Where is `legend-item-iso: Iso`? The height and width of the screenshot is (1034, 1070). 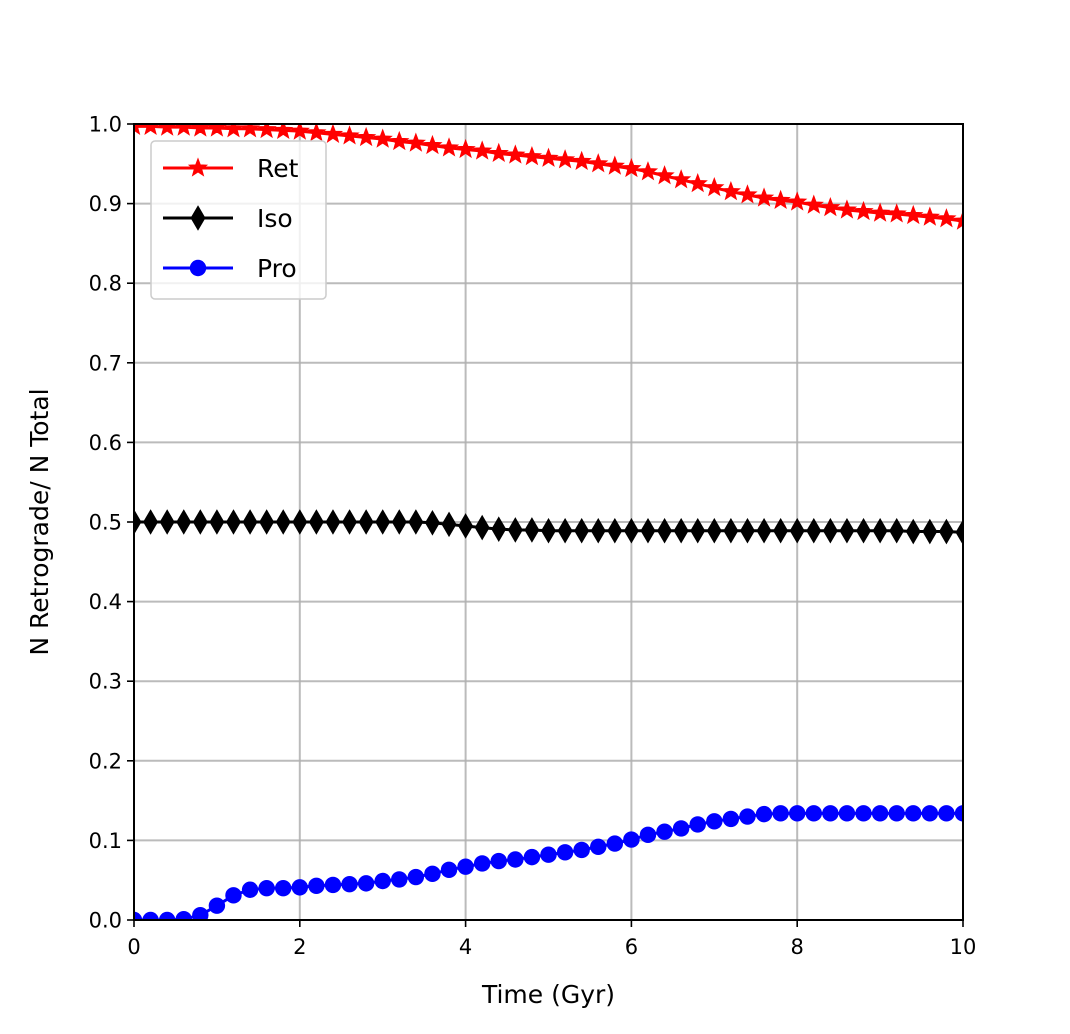
legend-item-iso: Iso is located at coordinates (228, 218).